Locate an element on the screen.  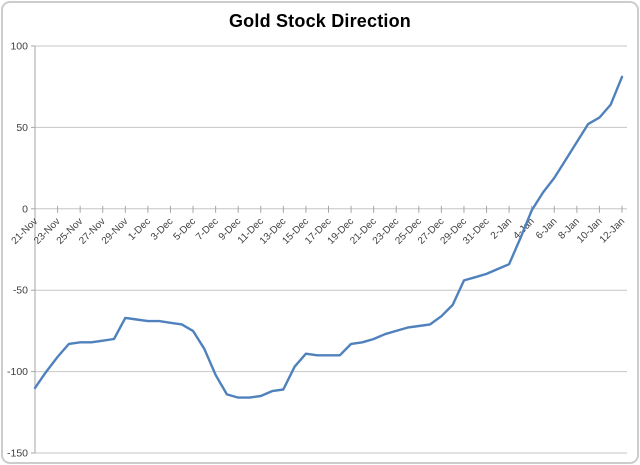
y-axis-tick-label: -50 is located at coordinates (20, 291).